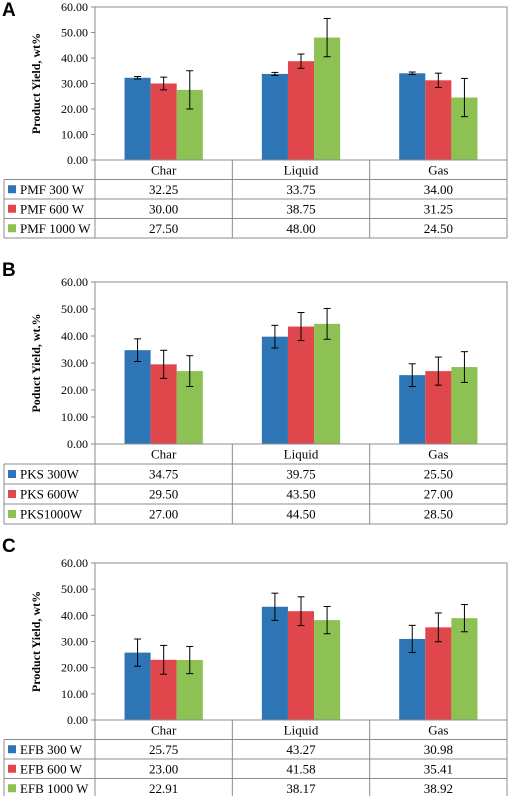 The image size is (512, 801). I want to click on legend-entry: PKS1000W, so click(51, 514).